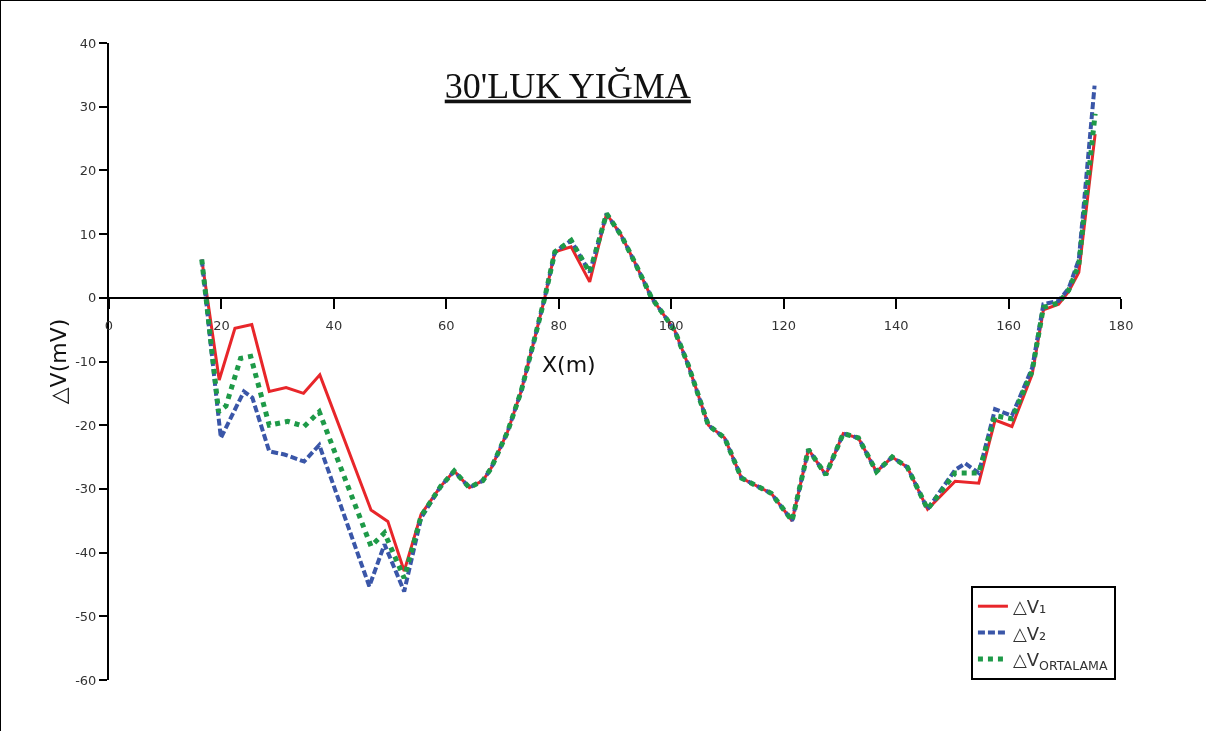  Describe the element at coordinates (567, 85) in the screenshot. I see `text: 30'LUK YIĞMA` at that location.